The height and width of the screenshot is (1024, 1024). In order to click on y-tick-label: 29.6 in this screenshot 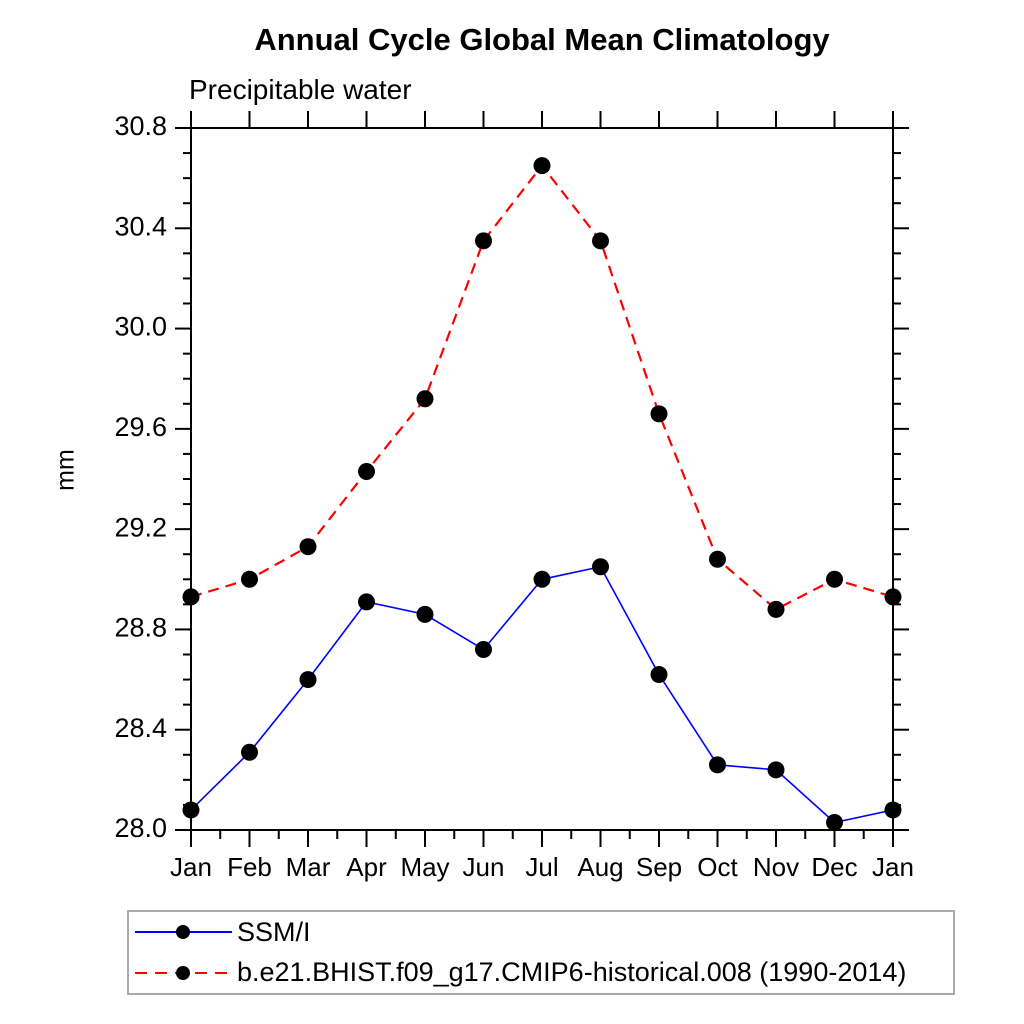, I will do `click(140, 427)`.